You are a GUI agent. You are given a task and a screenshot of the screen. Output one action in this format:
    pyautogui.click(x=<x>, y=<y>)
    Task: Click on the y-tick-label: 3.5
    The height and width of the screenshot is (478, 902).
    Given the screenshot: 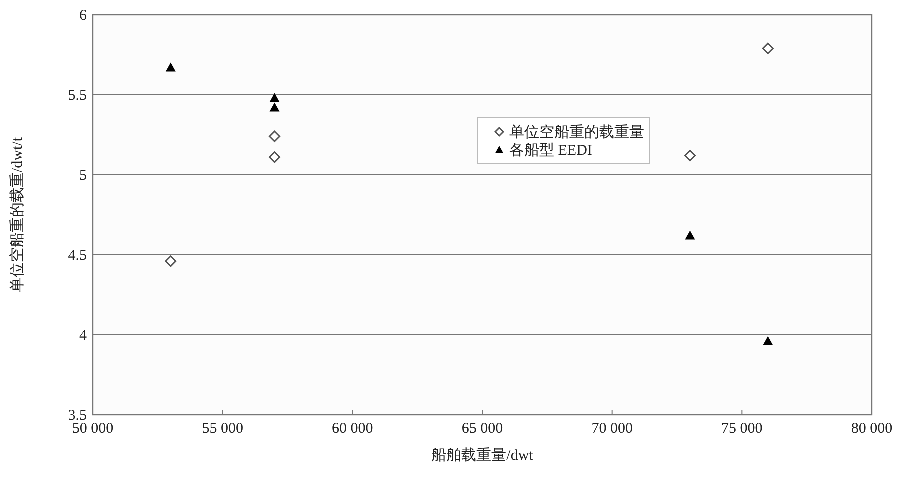 What is the action you would take?
    pyautogui.click(x=77, y=416)
    